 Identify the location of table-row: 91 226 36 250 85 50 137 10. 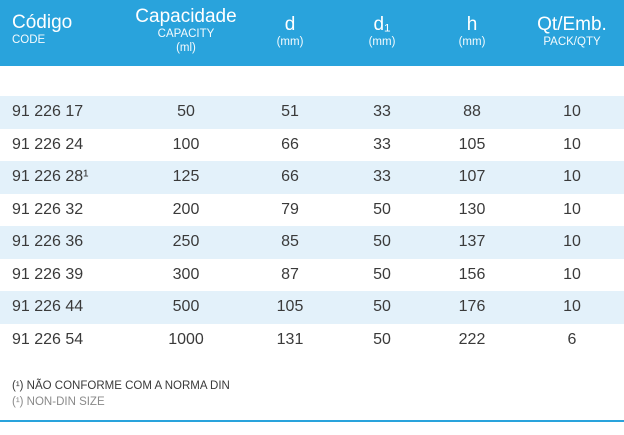
(312, 242).